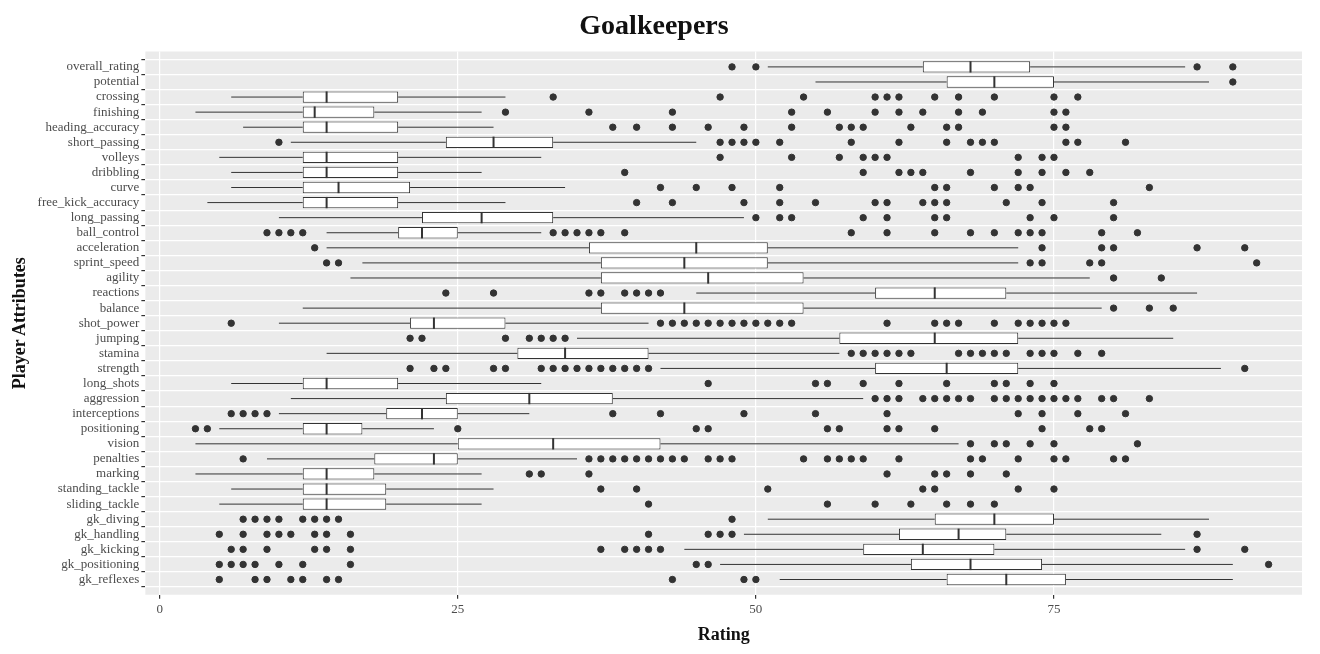 This screenshot has height=654, width=1320. I want to click on y-tick-label: finishing, so click(116, 111).